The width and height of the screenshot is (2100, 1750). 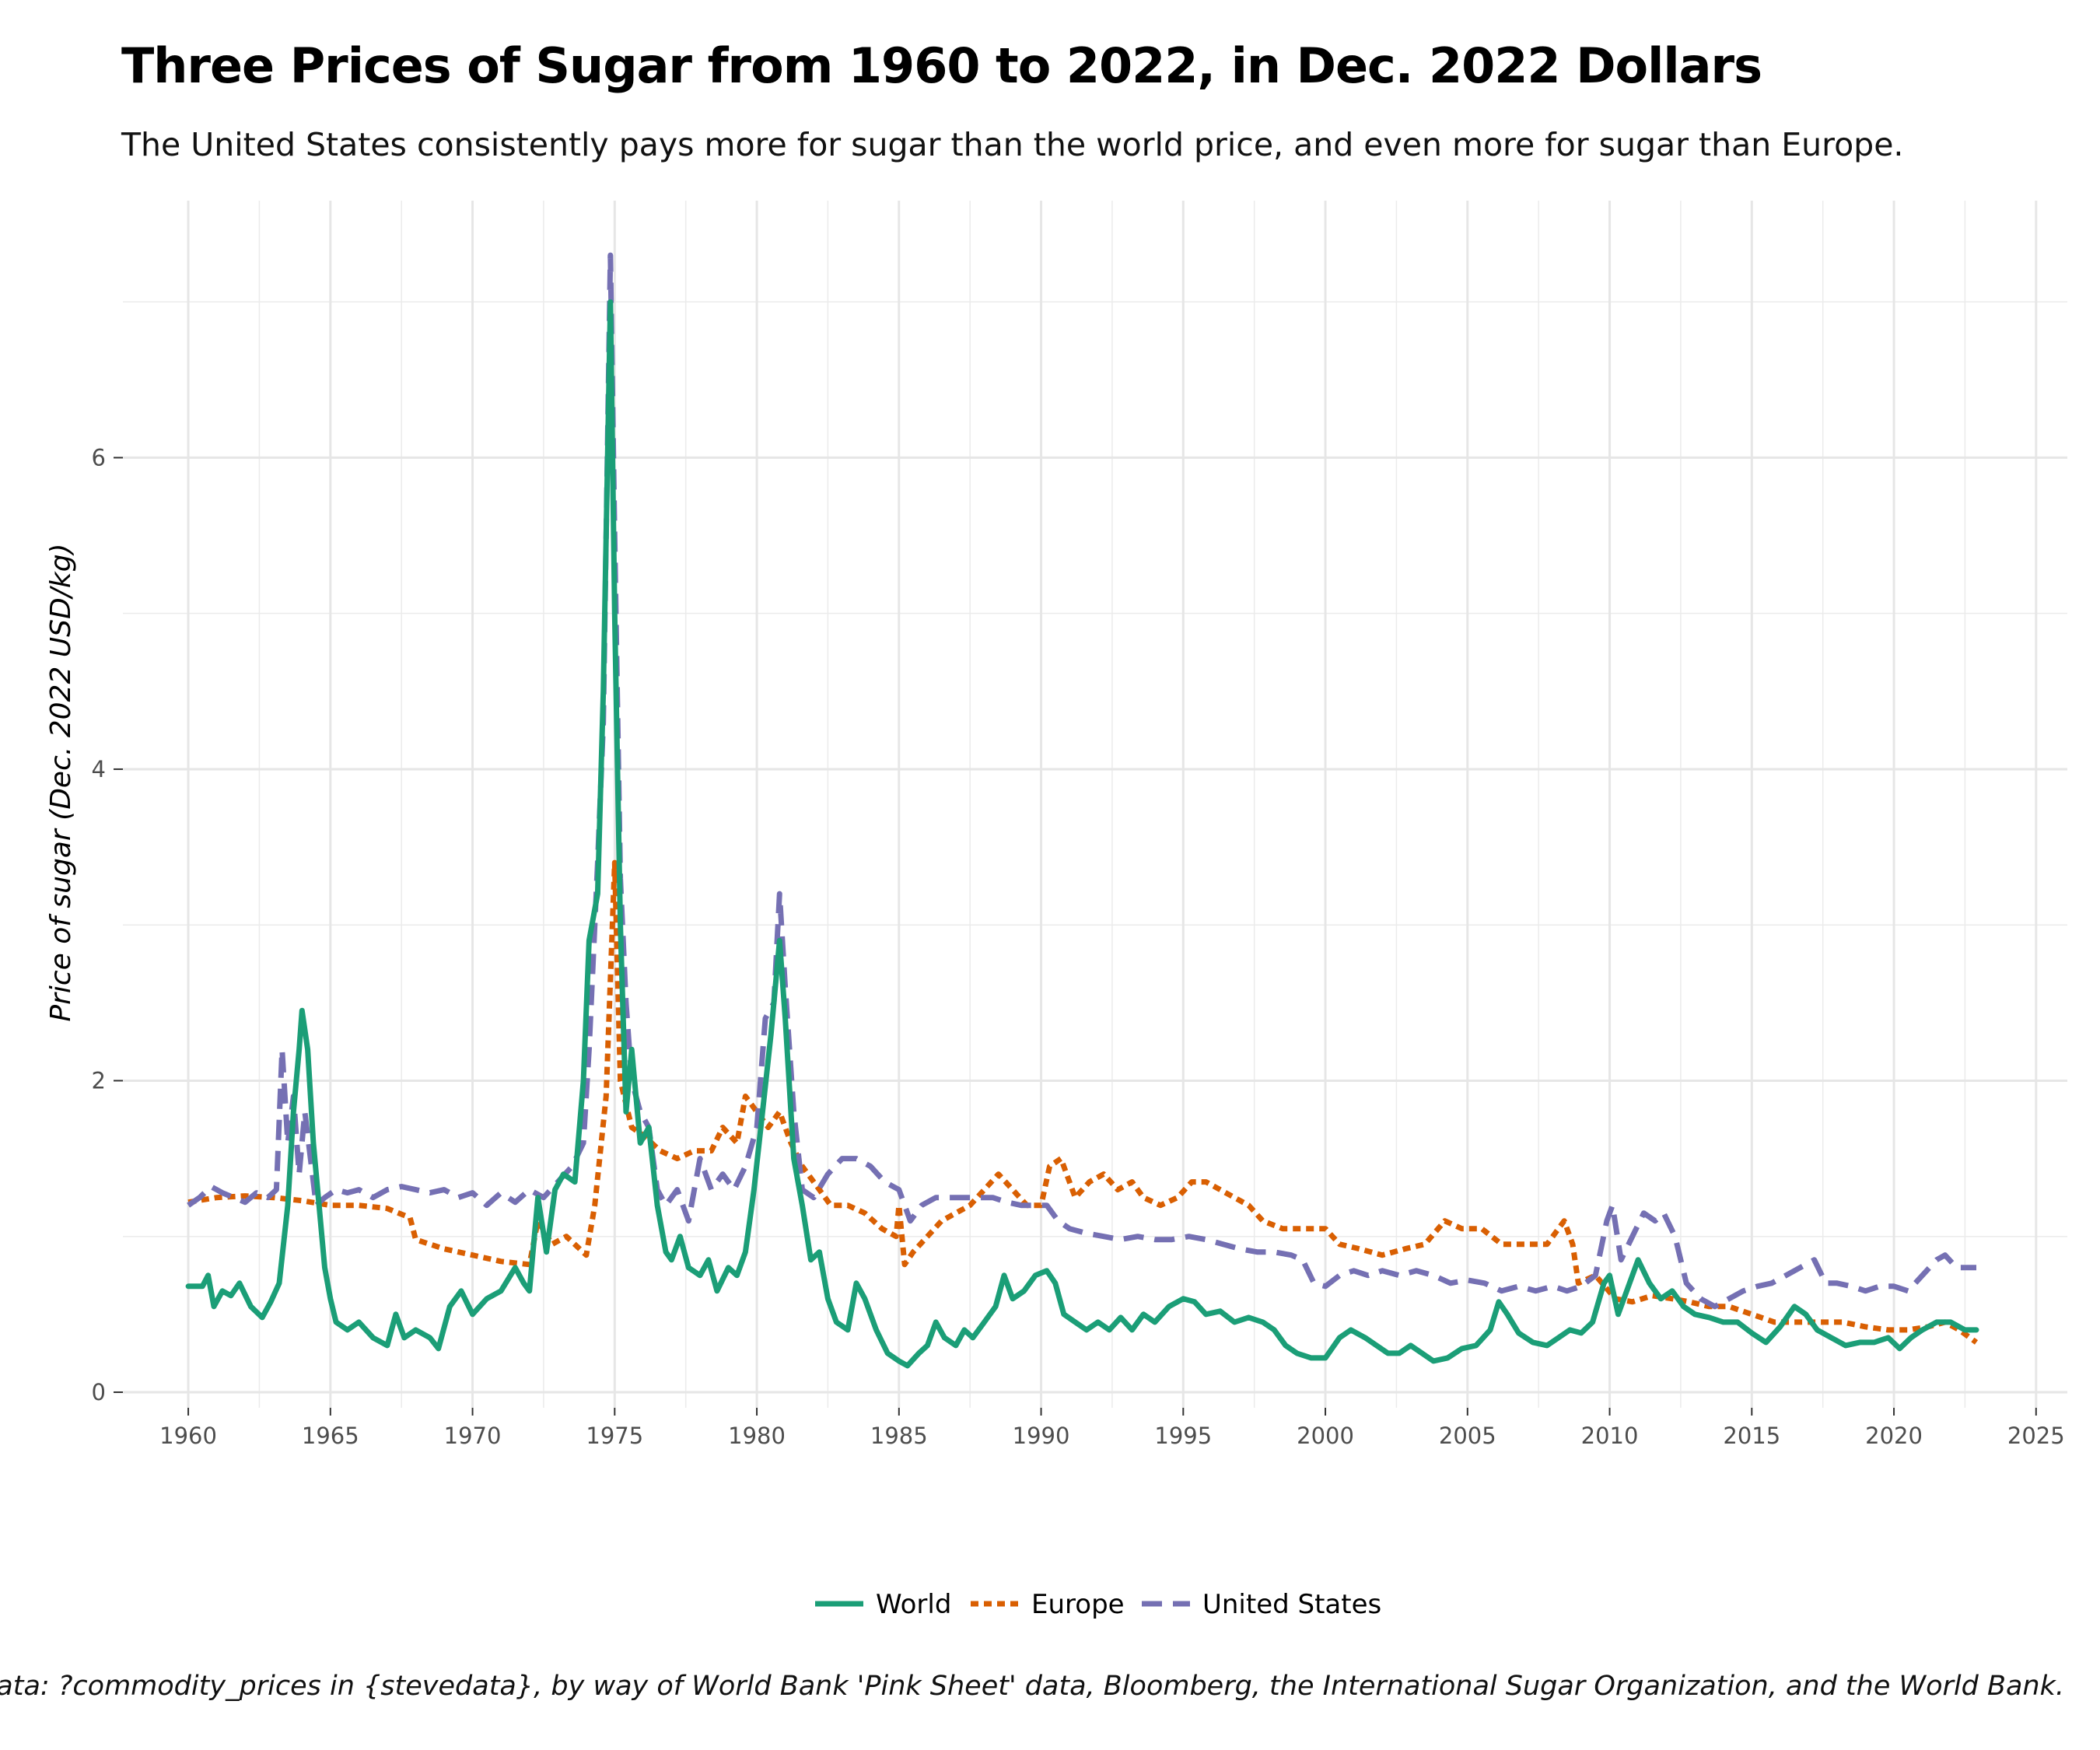 What do you see at coordinates (1468, 1436) in the screenshot?
I see `x-tick-label: 2005` at bounding box center [1468, 1436].